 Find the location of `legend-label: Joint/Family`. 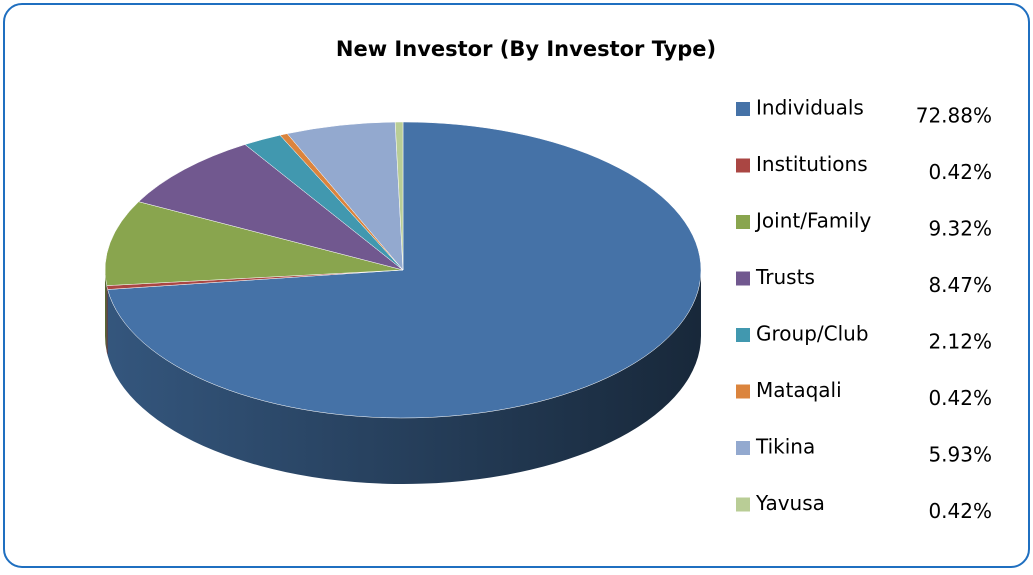

legend-label: Joint/Family is located at coordinates (812, 221).